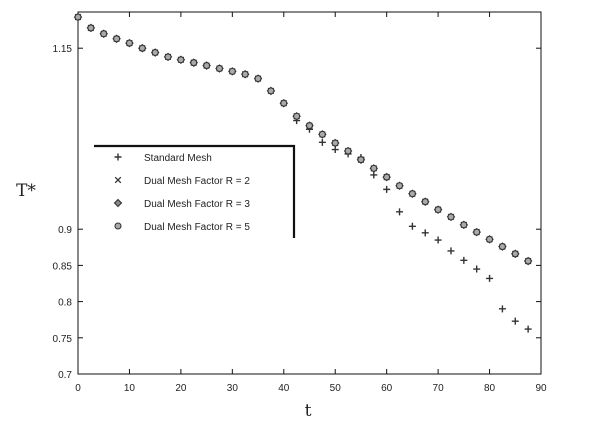 The image size is (598, 424). I want to click on legend-entry: Dual Mesh Factor R = 5, so click(182, 227).